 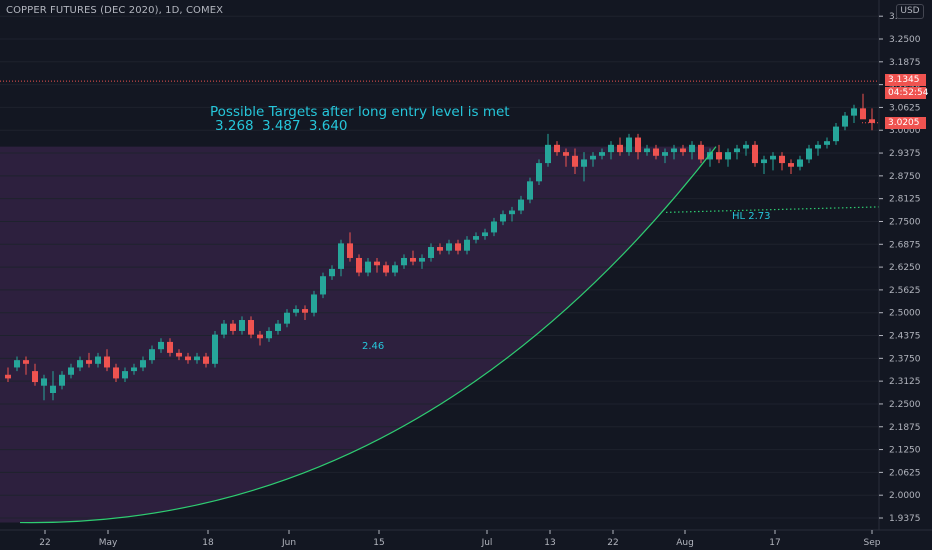 I want to click on zone-label: 2.46, so click(x=373, y=346).